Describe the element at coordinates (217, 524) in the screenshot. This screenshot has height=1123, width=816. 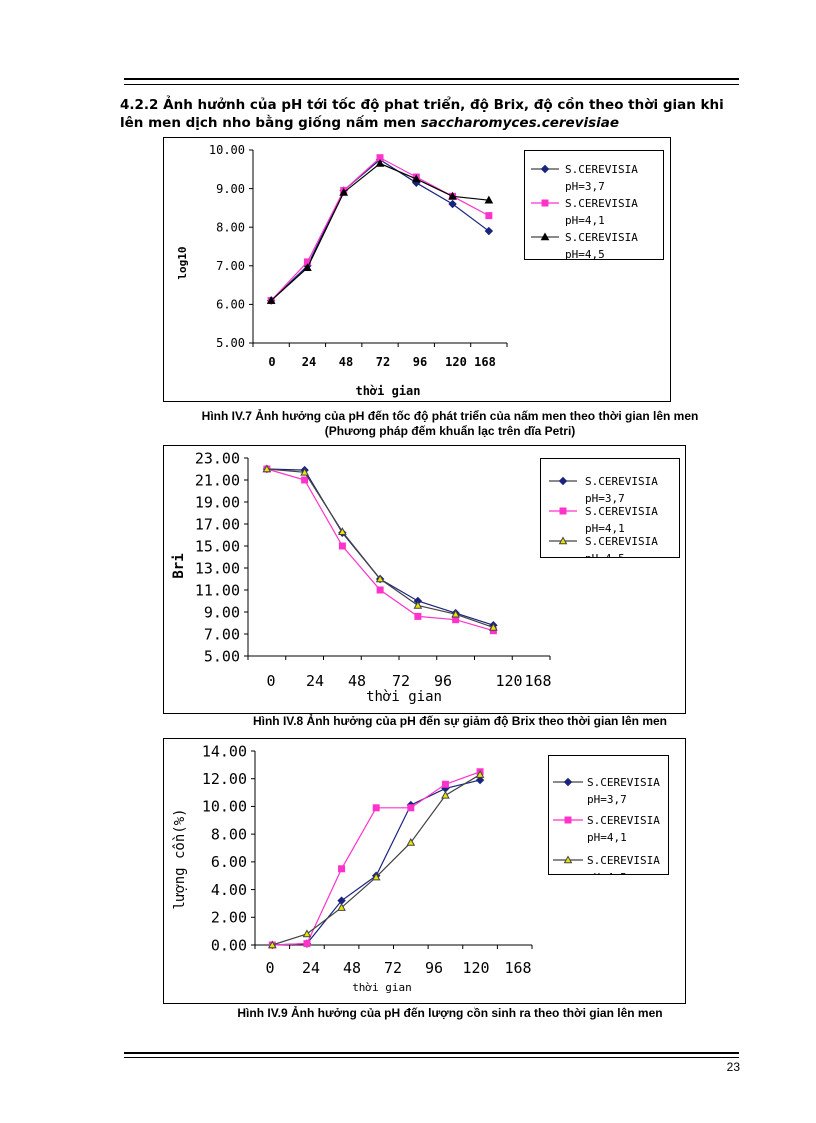
I see `y-tick-label: 17.00` at that location.